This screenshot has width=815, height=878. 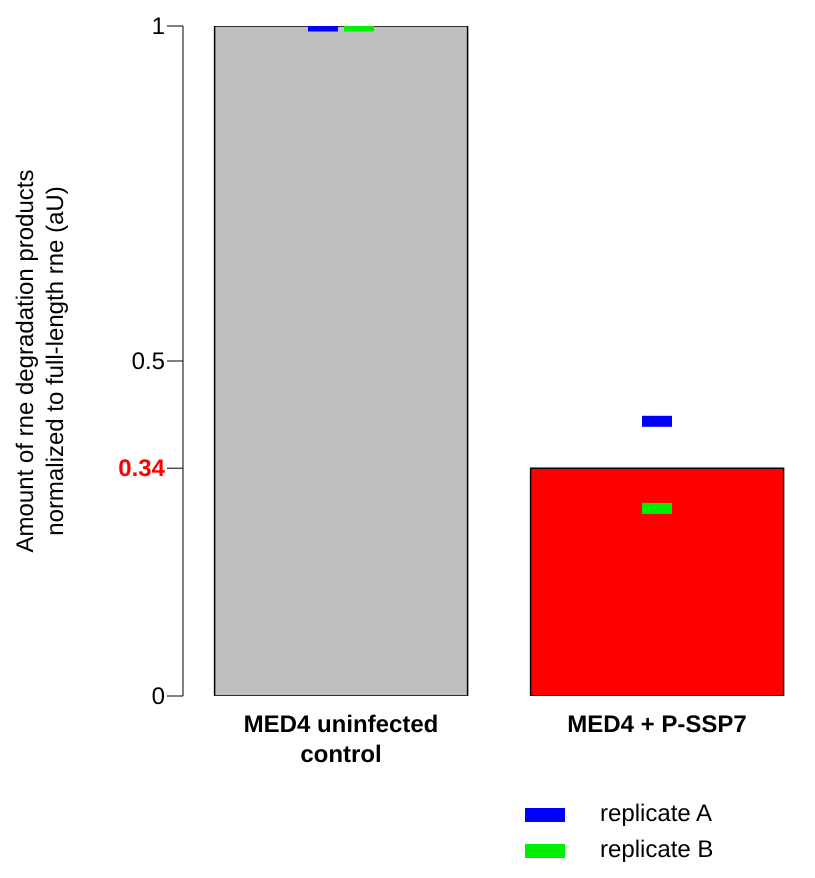 What do you see at coordinates (148, 361) in the screenshot?
I see `y-tick-label: 0.5` at bounding box center [148, 361].